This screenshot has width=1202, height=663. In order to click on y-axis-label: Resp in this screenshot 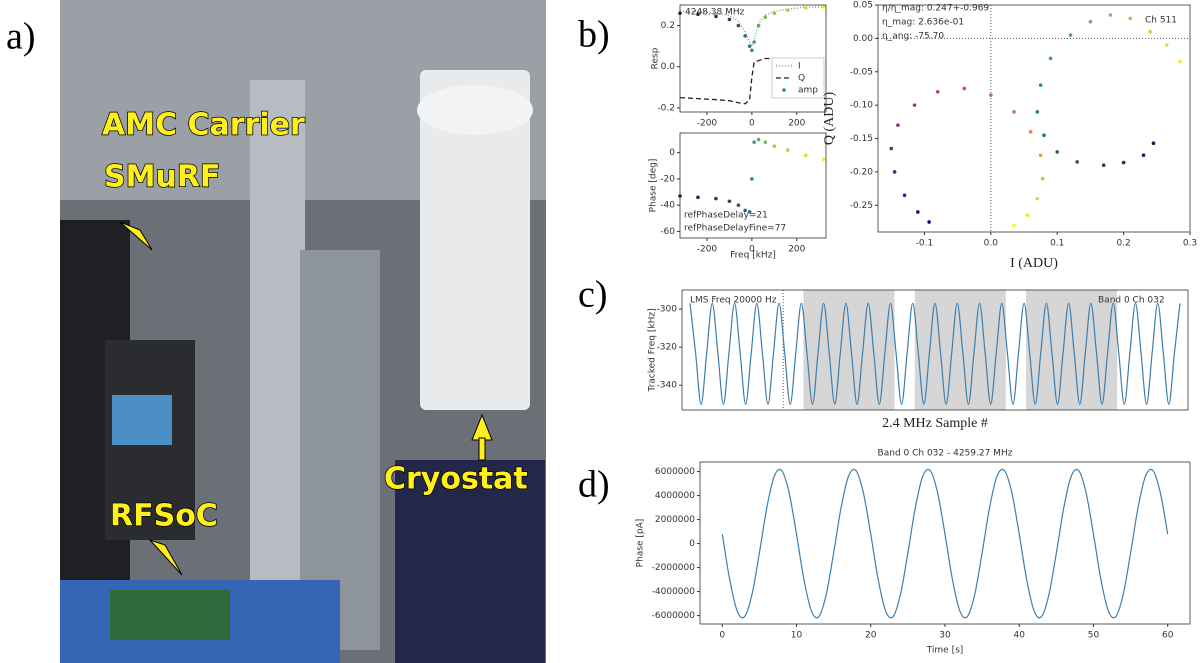, I will do `click(656, 58)`.